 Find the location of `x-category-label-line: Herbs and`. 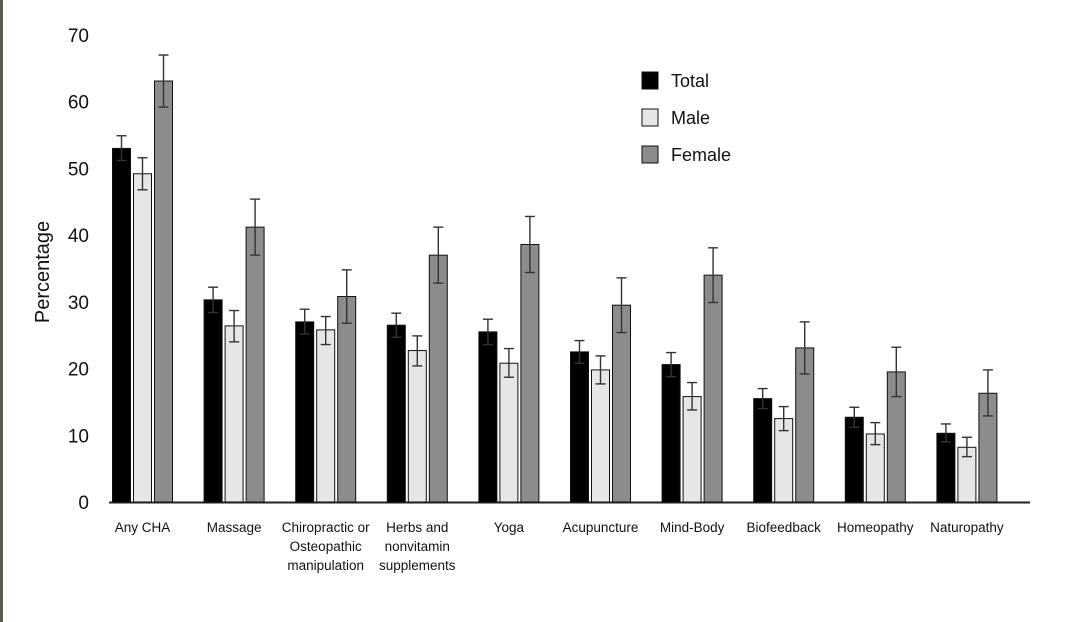

x-category-label-line: Herbs and is located at coordinates (417, 527).